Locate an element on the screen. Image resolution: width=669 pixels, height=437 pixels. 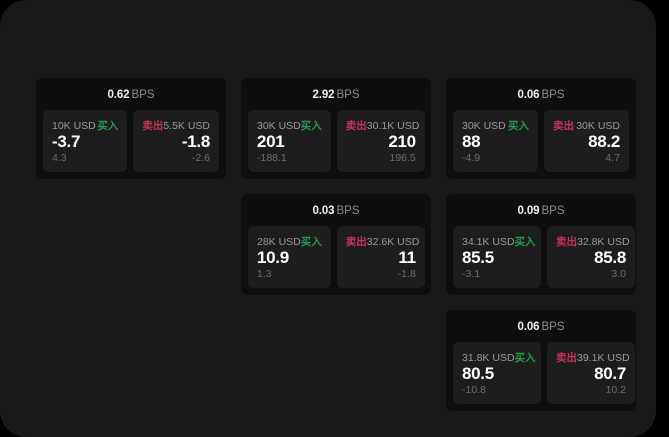
buy-side-header: 28K USD 买入 is located at coordinates (289, 241).